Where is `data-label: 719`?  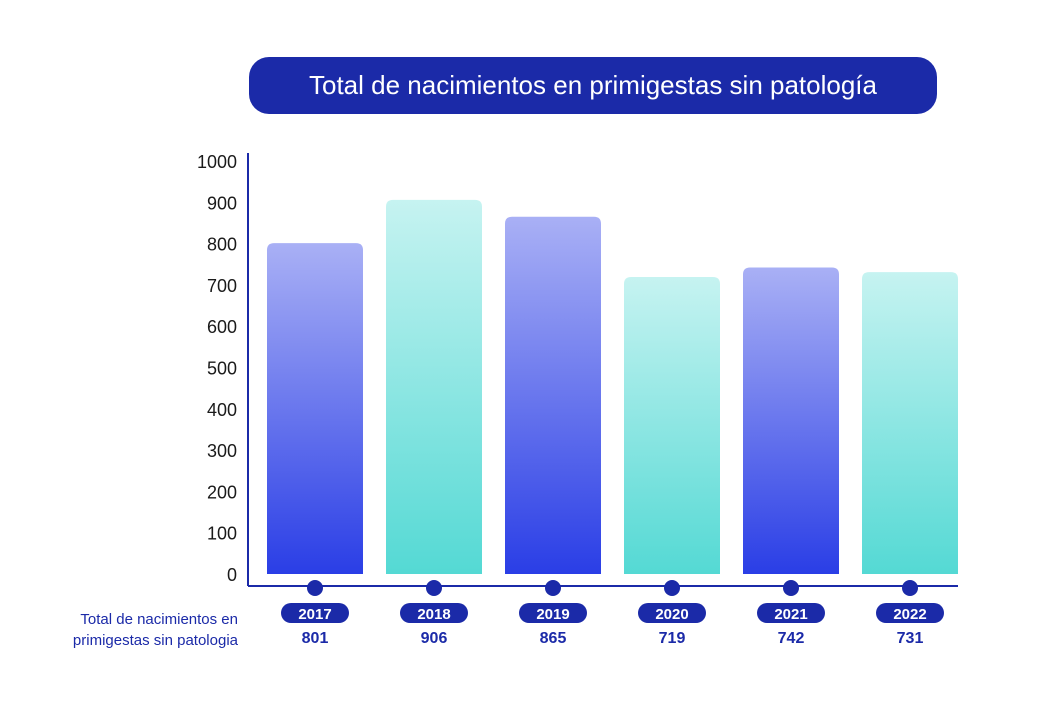
data-label: 719 is located at coordinates (672, 638).